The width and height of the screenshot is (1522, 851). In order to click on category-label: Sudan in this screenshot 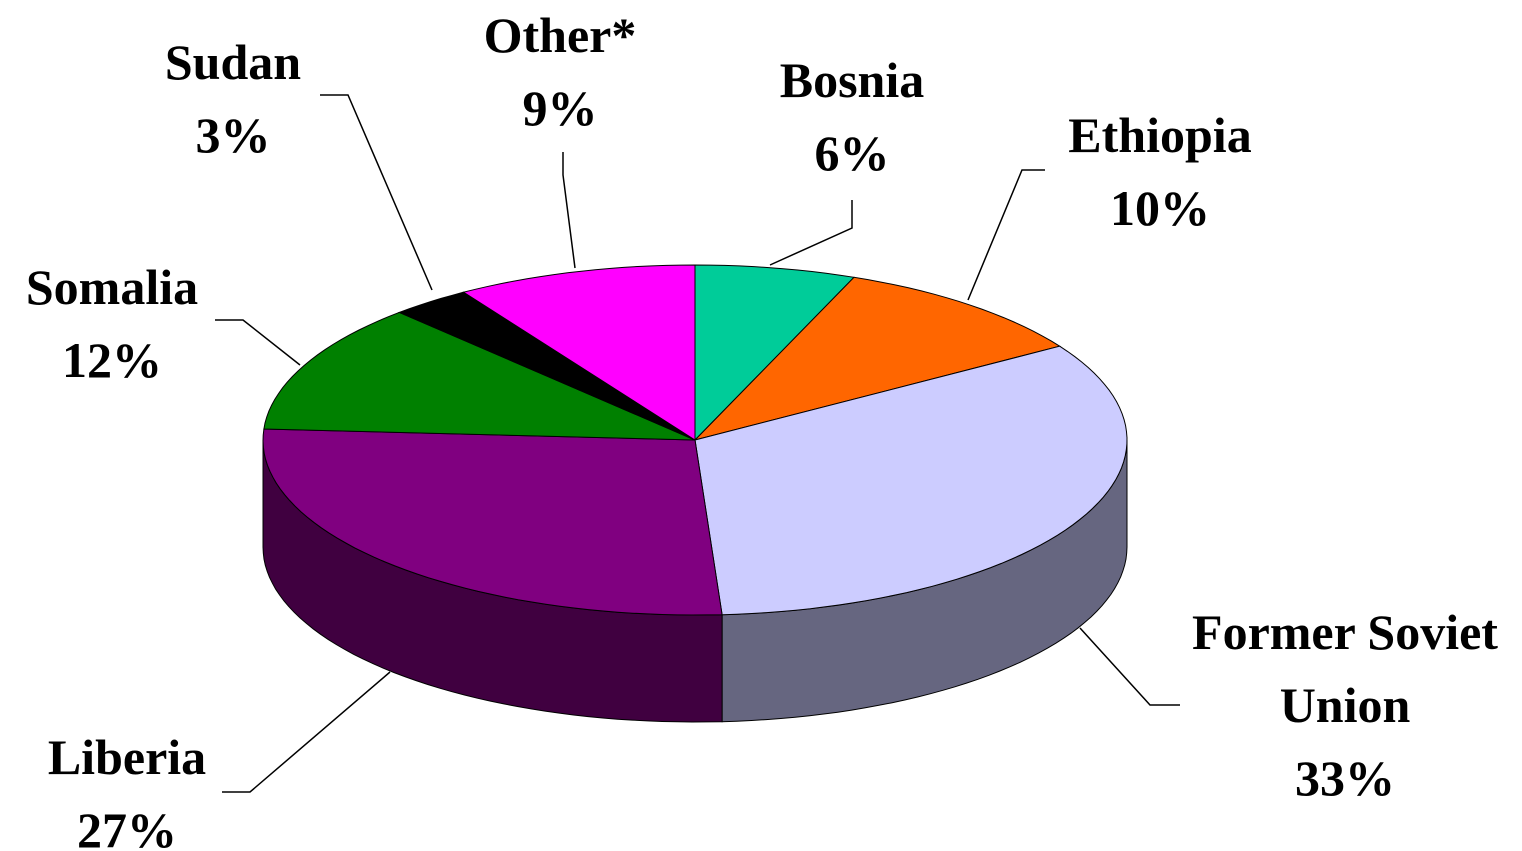, I will do `click(233, 62)`.